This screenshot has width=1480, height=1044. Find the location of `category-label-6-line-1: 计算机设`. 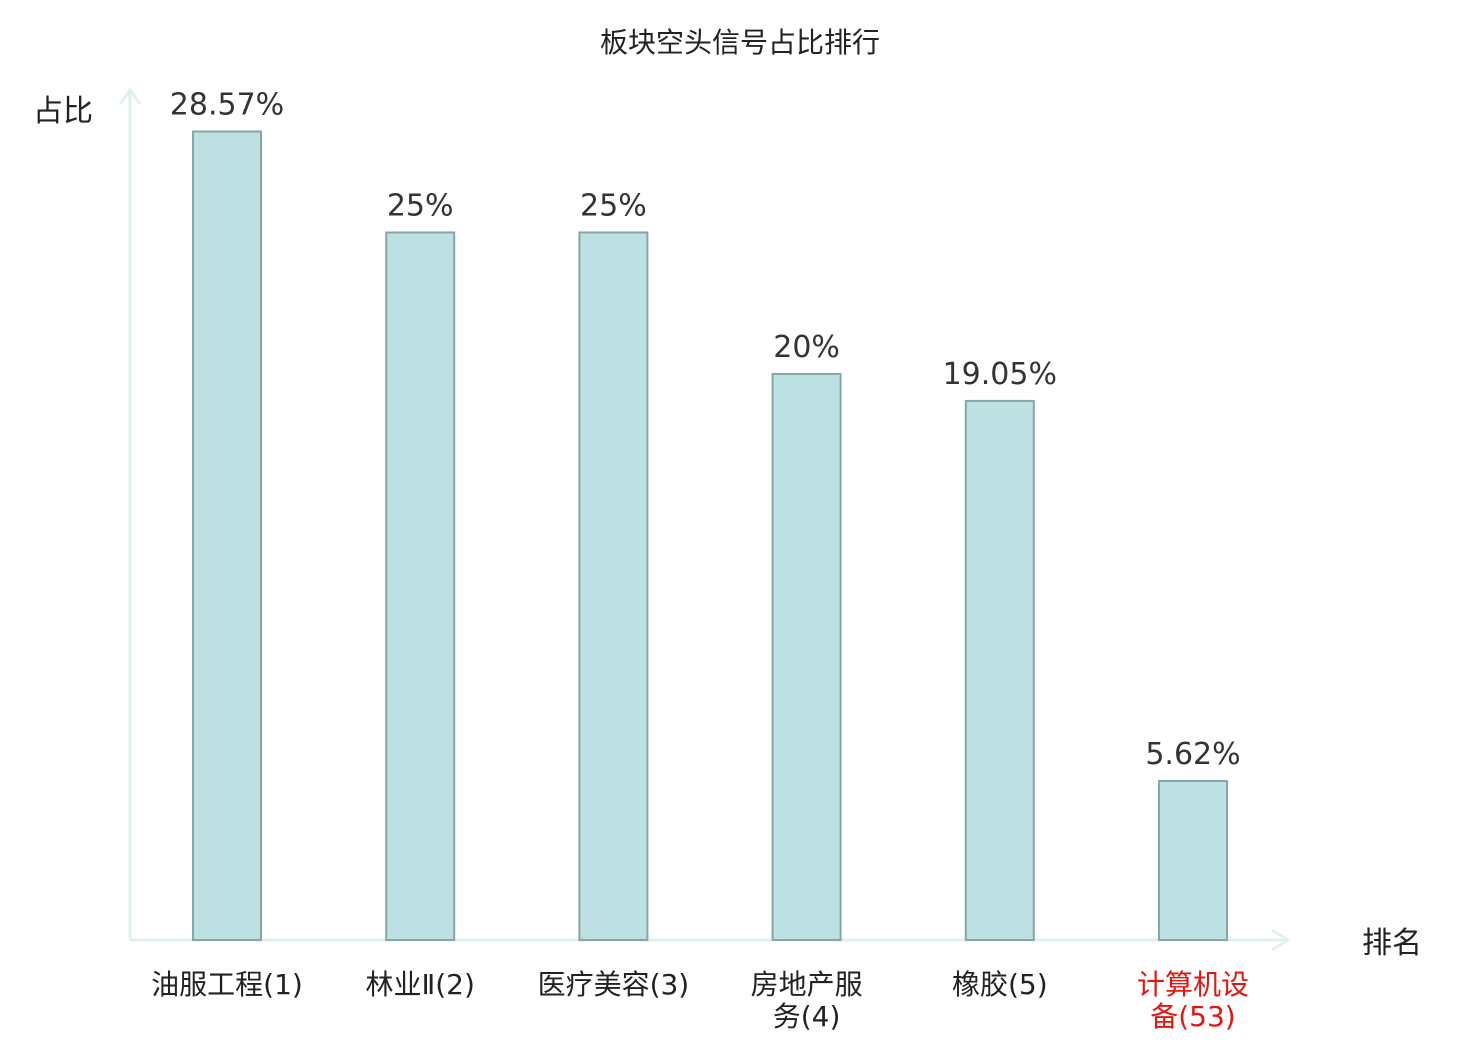

category-label-6-line-1: 计算机设 is located at coordinates (1193, 984).